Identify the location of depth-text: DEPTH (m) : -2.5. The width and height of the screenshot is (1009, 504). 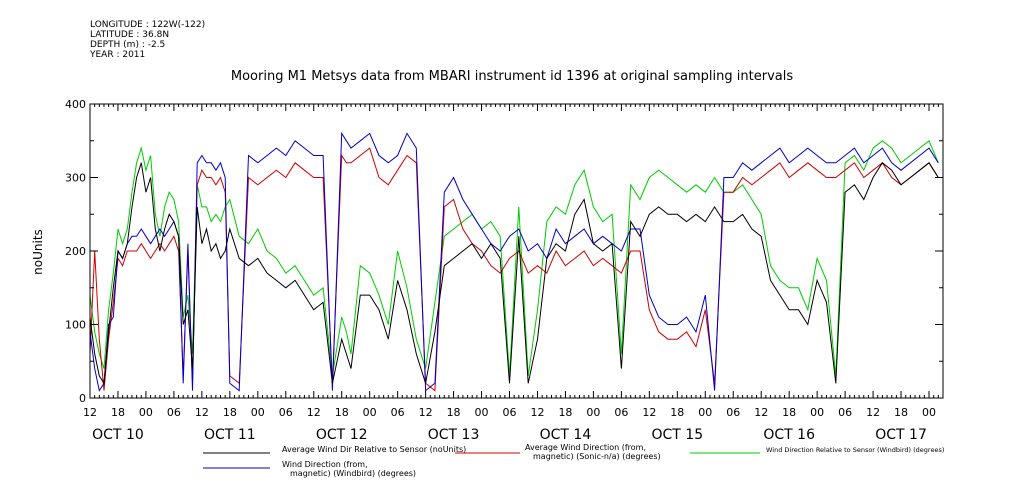
(128, 45).